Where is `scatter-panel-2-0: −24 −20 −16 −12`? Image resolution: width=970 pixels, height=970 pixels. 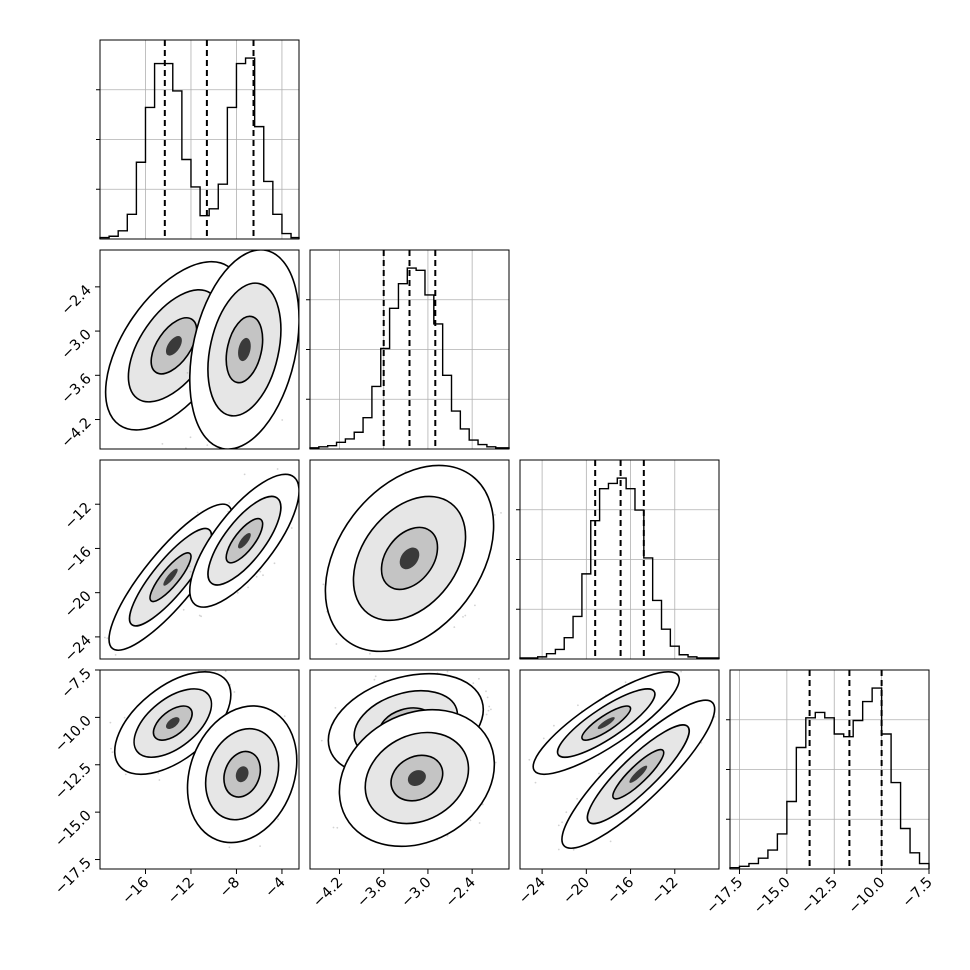
scatter-panel-2-0: −24 −20 −16 −12 is located at coordinates (181, 562).